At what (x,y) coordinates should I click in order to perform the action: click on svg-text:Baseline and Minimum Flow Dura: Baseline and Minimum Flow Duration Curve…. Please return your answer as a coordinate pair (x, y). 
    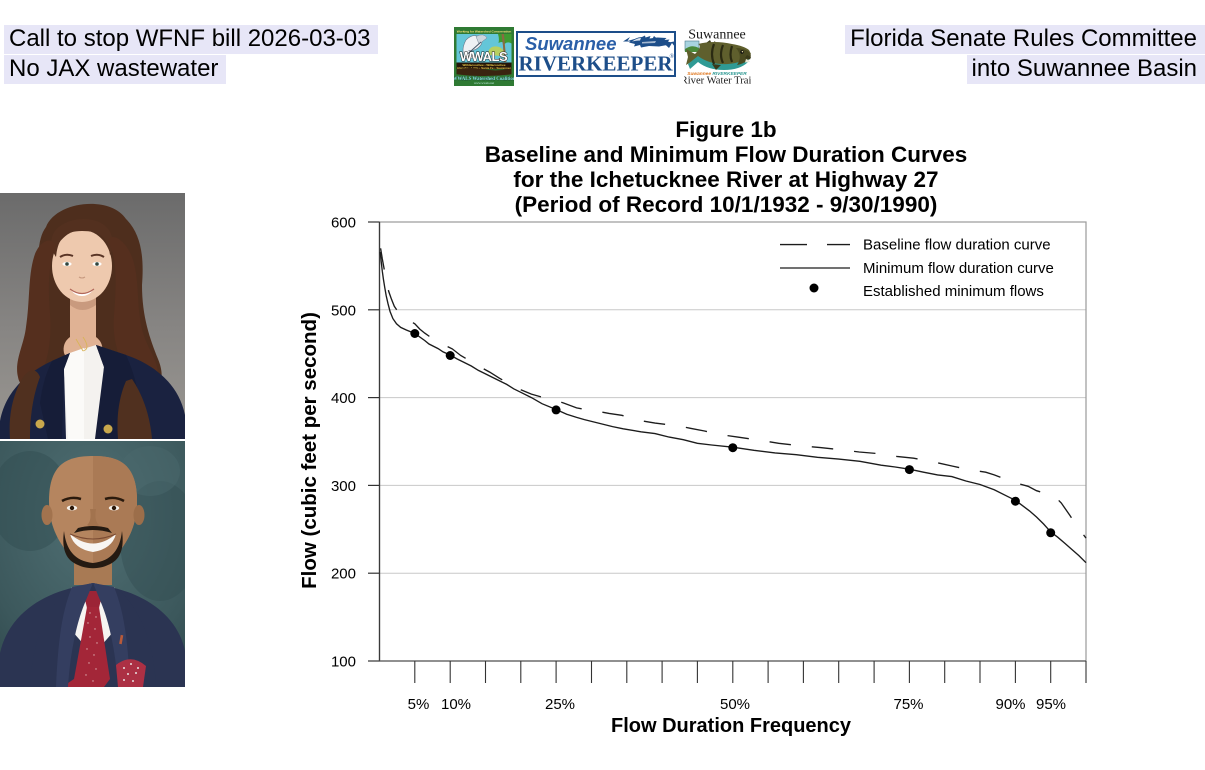
    Looking at the image, I should click on (726, 154).